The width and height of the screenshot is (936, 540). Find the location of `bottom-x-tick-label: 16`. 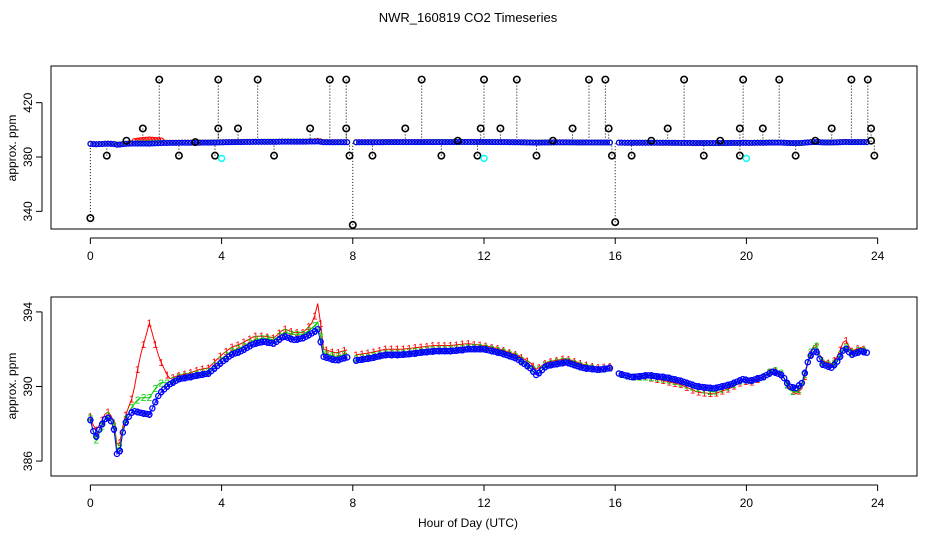

bottom-x-tick-label: 16 is located at coordinates (616, 503).